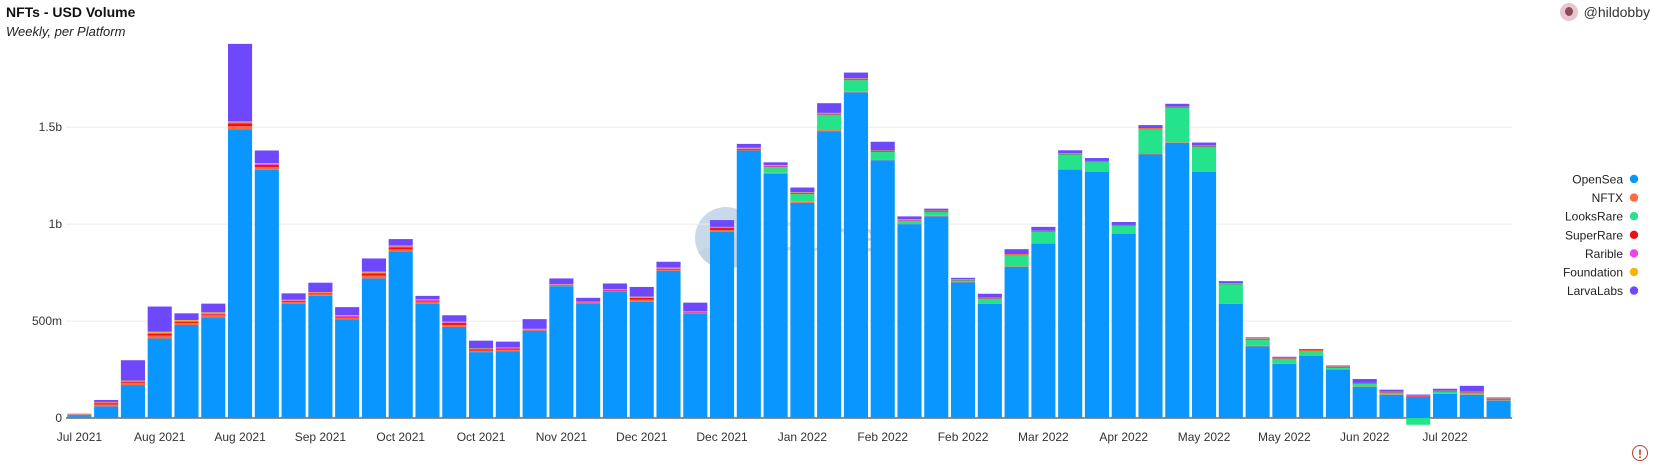  I want to click on y-tick-label: 500m, so click(47, 321).